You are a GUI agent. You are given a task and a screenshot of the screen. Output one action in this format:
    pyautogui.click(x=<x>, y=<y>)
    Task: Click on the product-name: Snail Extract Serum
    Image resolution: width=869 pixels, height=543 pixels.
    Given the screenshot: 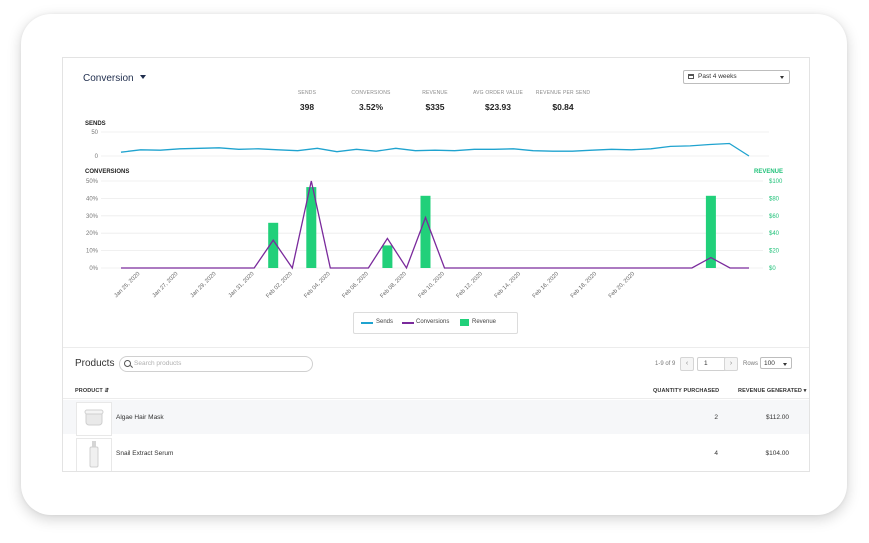 What is the action you would take?
    pyautogui.click(x=145, y=453)
    